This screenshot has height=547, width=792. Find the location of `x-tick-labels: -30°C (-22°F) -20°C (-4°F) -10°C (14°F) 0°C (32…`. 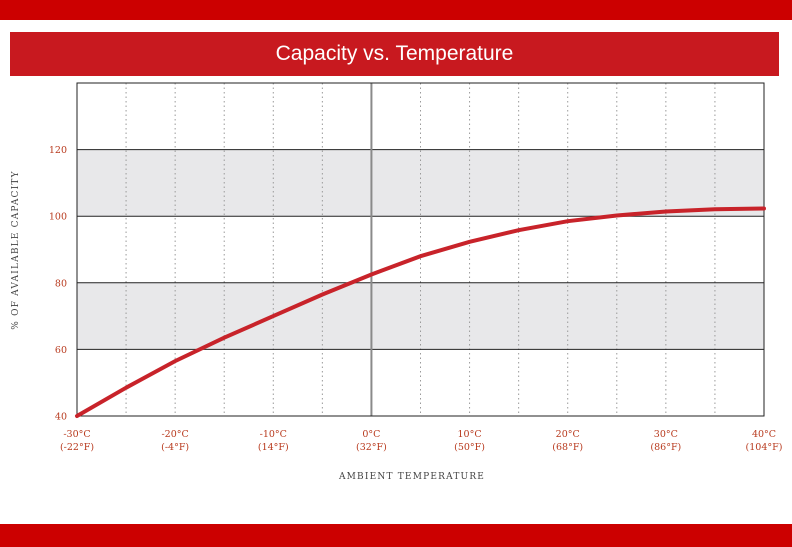

x-tick-labels: -30°C (-22°F) -20°C (-4°F) -10°C (14°F) 0°C (32… is located at coordinates (421, 441).